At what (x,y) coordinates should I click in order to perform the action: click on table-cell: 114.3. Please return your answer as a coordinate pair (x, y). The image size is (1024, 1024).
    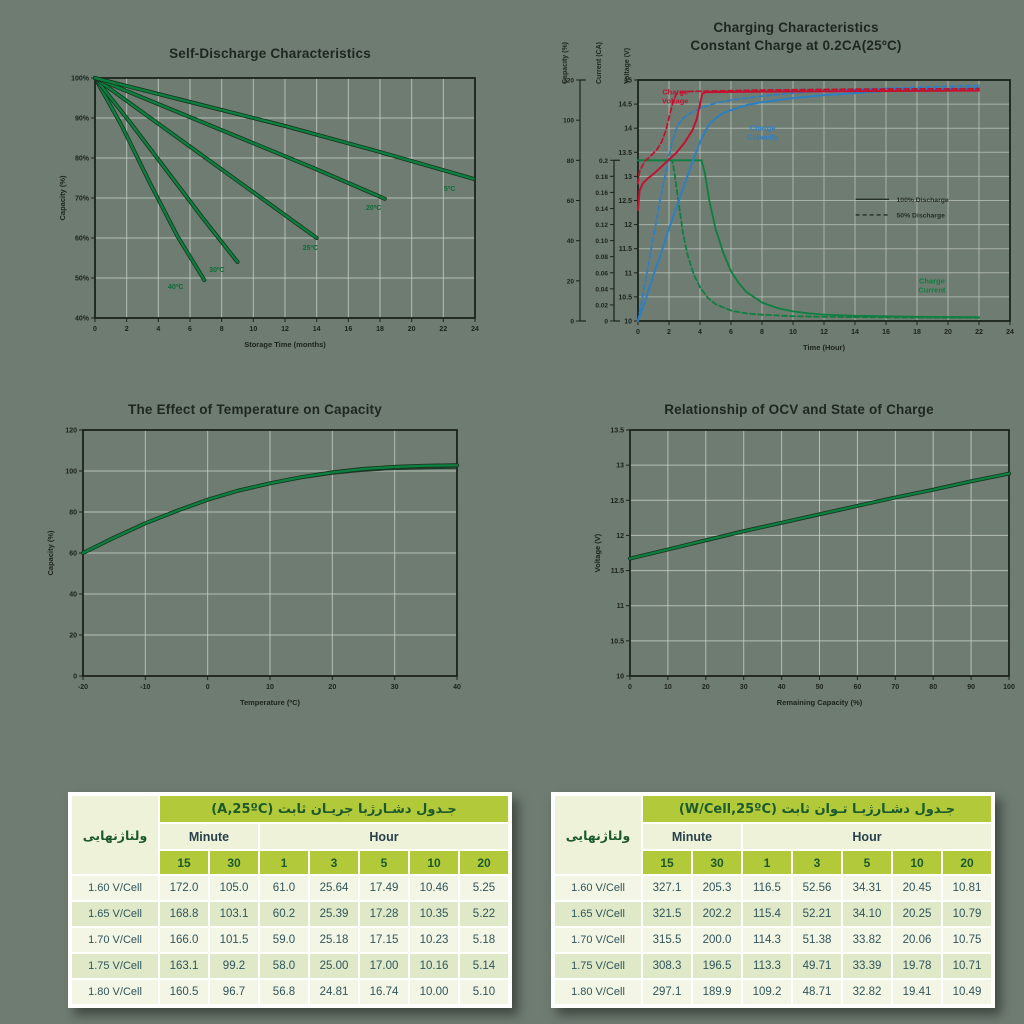
    Looking at the image, I should click on (767, 940).